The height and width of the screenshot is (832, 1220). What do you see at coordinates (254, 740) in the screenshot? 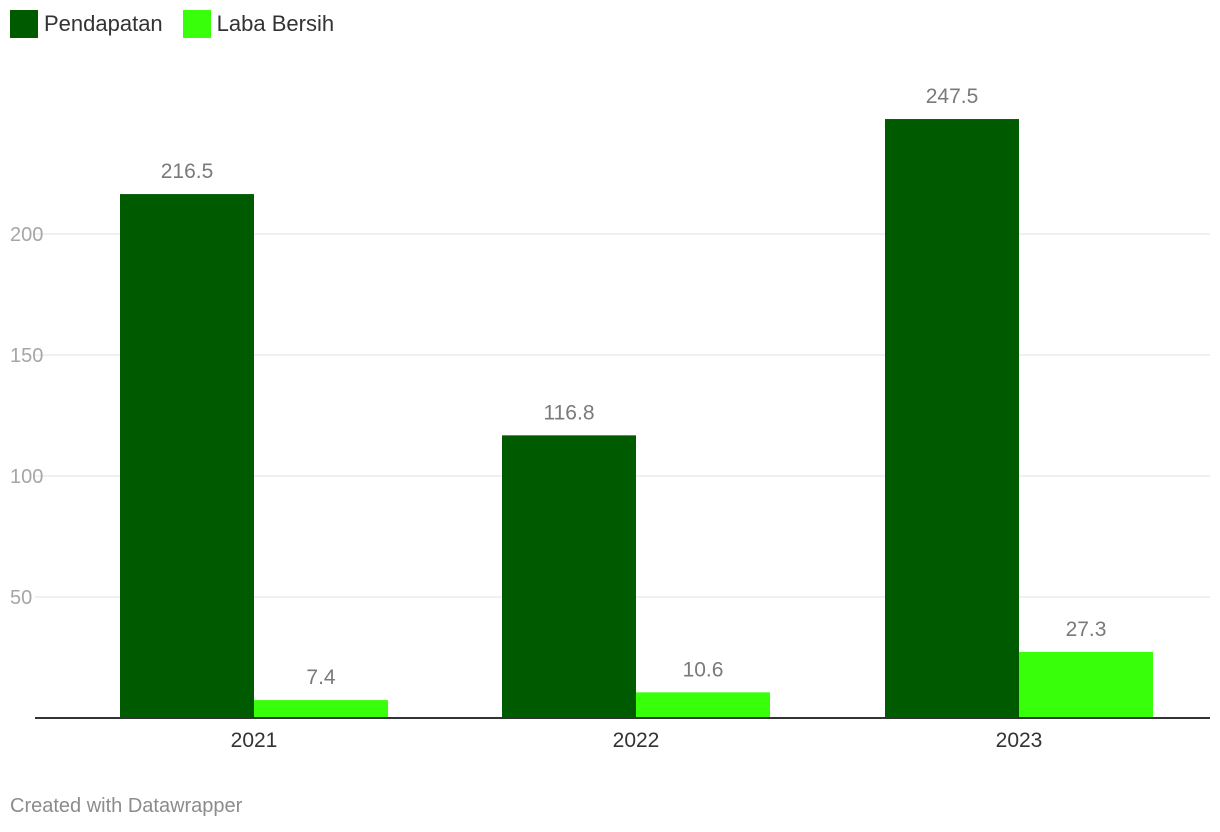
I see `x-tick-label-2021: 2021` at bounding box center [254, 740].